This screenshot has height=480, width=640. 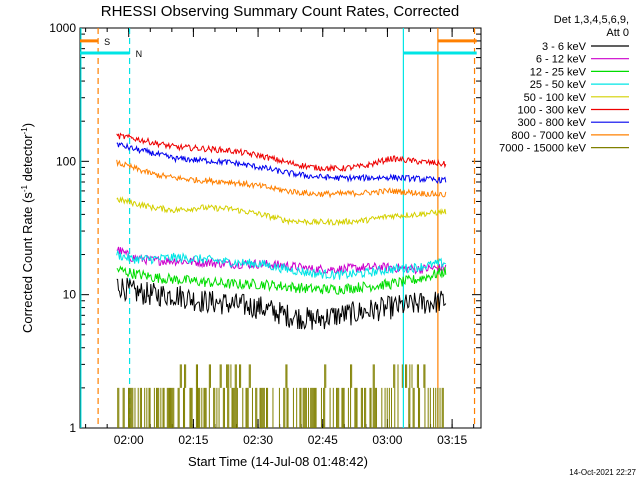 I want to click on x-tick-label: 02:15, so click(x=193, y=440).